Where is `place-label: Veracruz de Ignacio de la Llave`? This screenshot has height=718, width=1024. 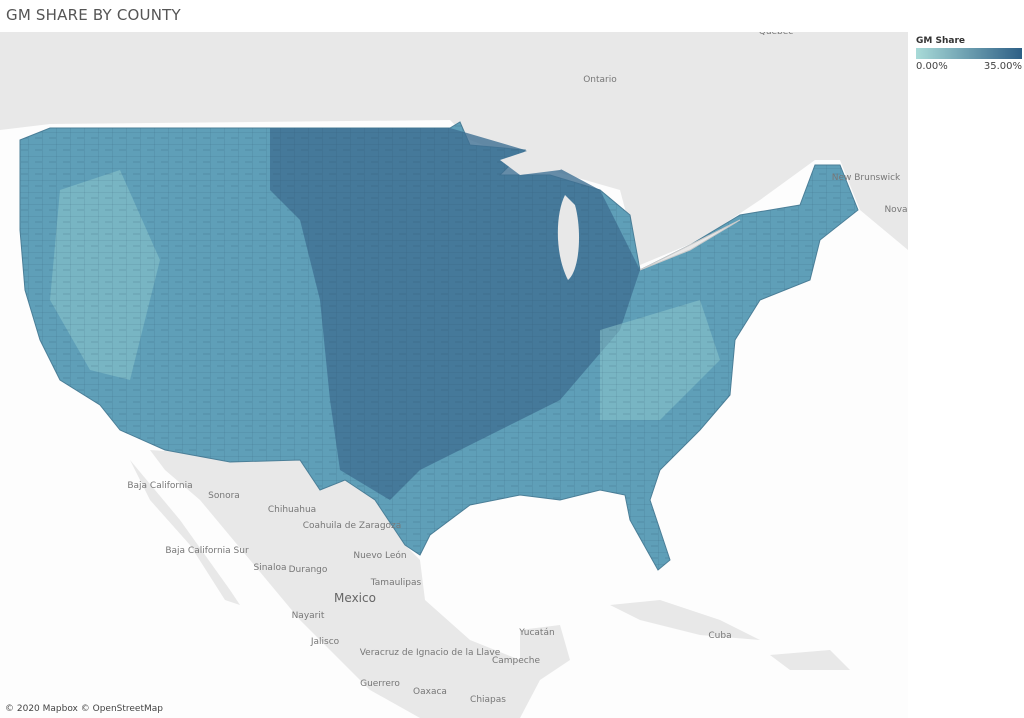
place-label: Veracruz de Ignacio de la Llave is located at coordinates (430, 653).